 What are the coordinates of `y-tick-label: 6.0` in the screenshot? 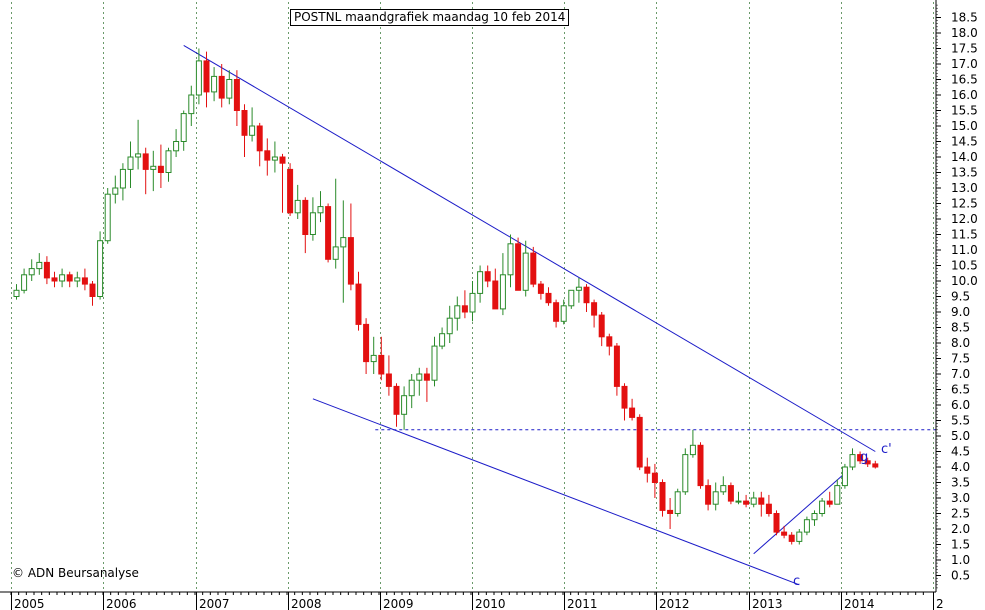 It's located at (960, 405).